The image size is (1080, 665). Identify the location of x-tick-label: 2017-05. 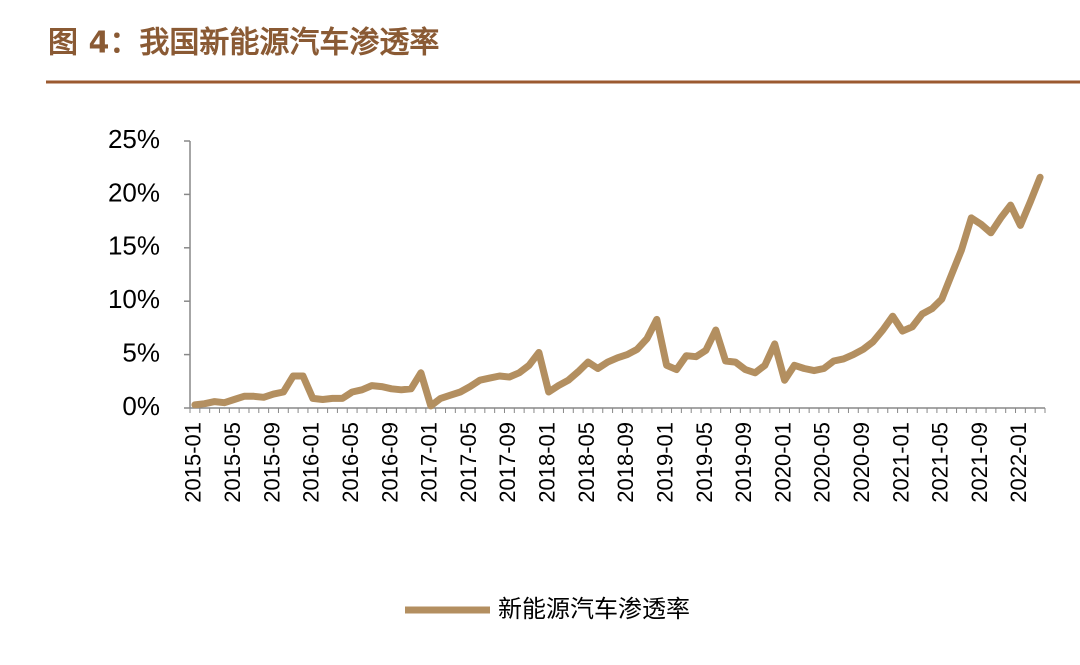
(468, 462).